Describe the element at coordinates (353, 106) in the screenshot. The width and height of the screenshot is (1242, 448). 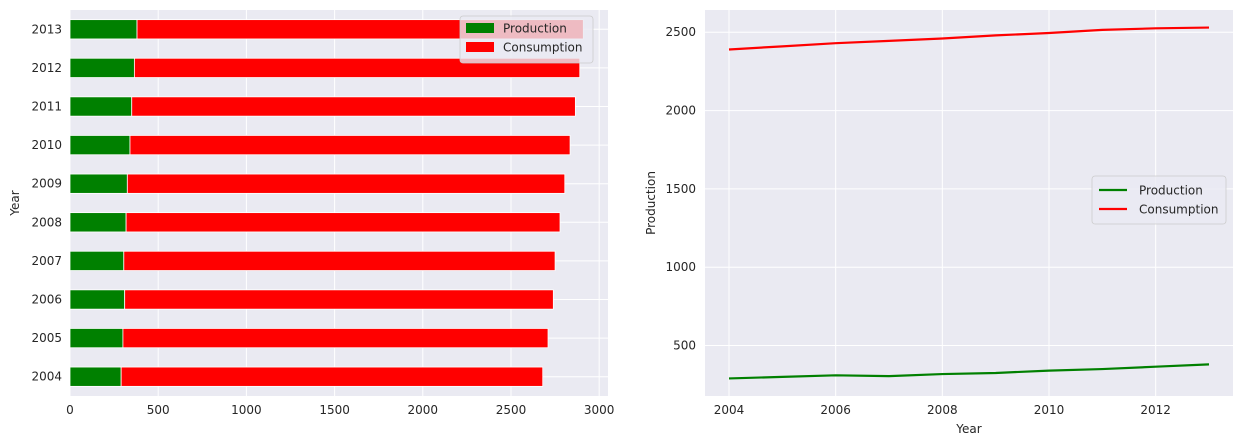
I see `bar-consumption-2011` at that location.